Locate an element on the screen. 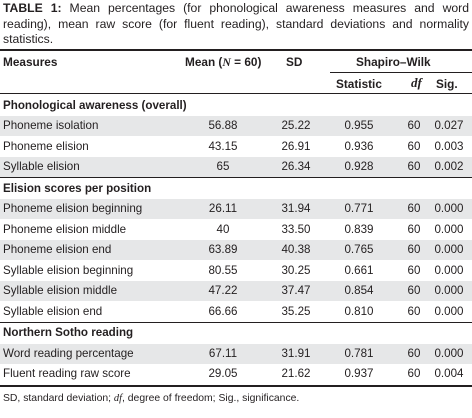  sd-cell: 26.91 is located at coordinates (296, 146).